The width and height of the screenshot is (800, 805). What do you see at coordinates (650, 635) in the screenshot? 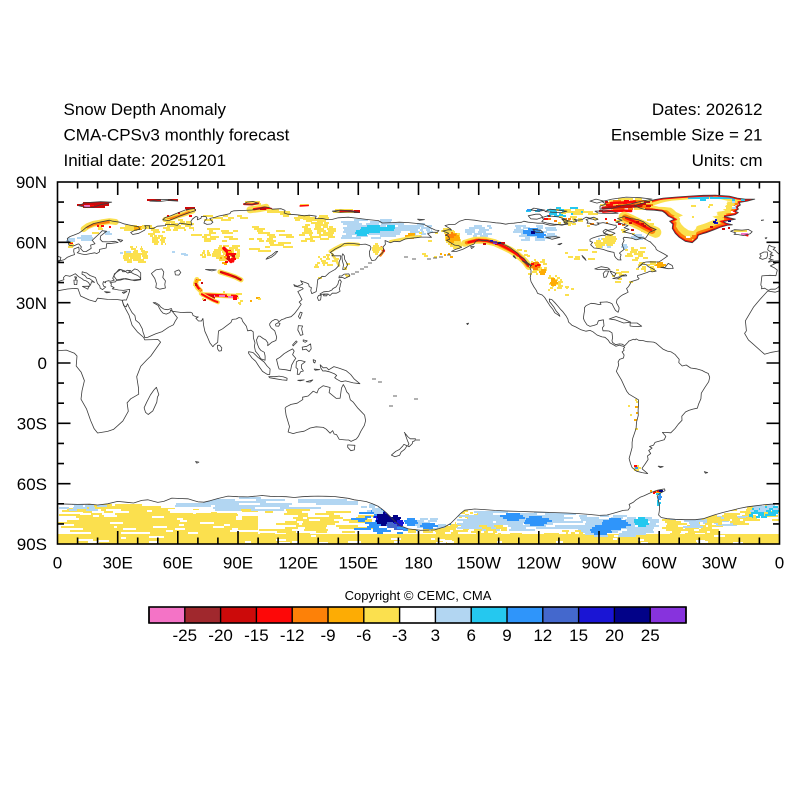
I see `svg-text: 25` at bounding box center [650, 635].